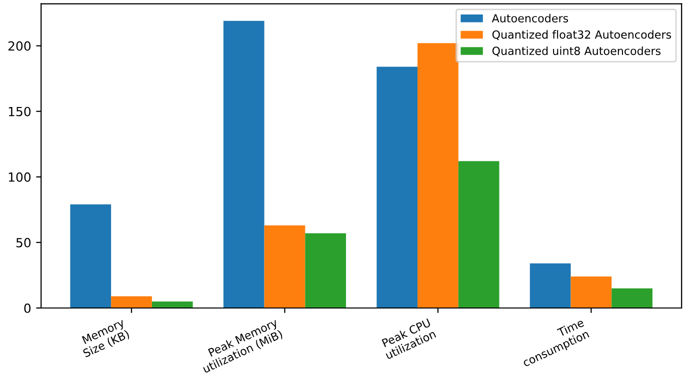 The image size is (685, 385). Describe the element at coordinates (19, 111) in the screenshot. I see `y-tick-label: 150` at that location.